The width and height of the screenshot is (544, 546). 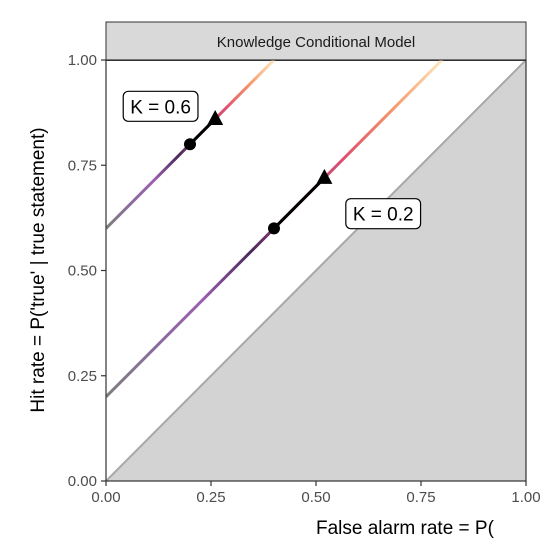 What do you see at coordinates (210, 497) in the screenshot?
I see `x-tick-label: 0.25` at bounding box center [210, 497].